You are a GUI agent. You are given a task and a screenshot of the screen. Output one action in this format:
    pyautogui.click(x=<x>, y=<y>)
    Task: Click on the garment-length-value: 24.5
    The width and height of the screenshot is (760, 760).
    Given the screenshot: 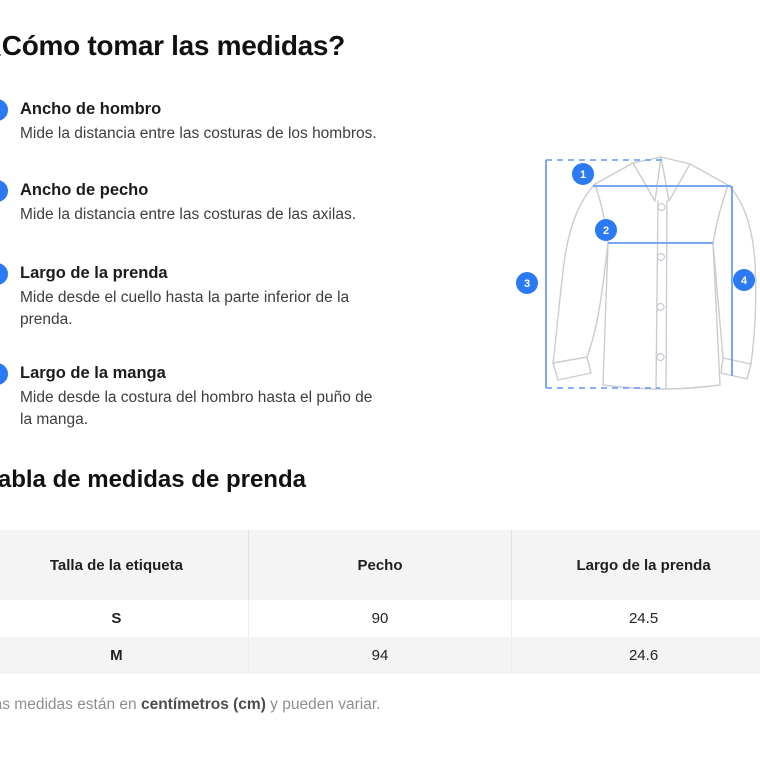 What is the action you would take?
    pyautogui.click(x=635, y=618)
    